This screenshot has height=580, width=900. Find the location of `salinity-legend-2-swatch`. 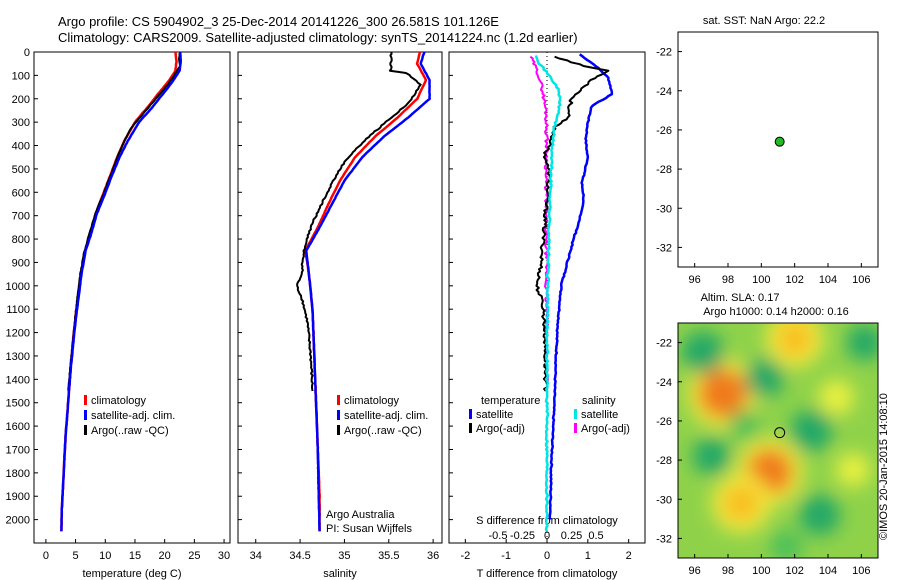

salinity-legend-2-swatch is located at coordinates (338, 430).